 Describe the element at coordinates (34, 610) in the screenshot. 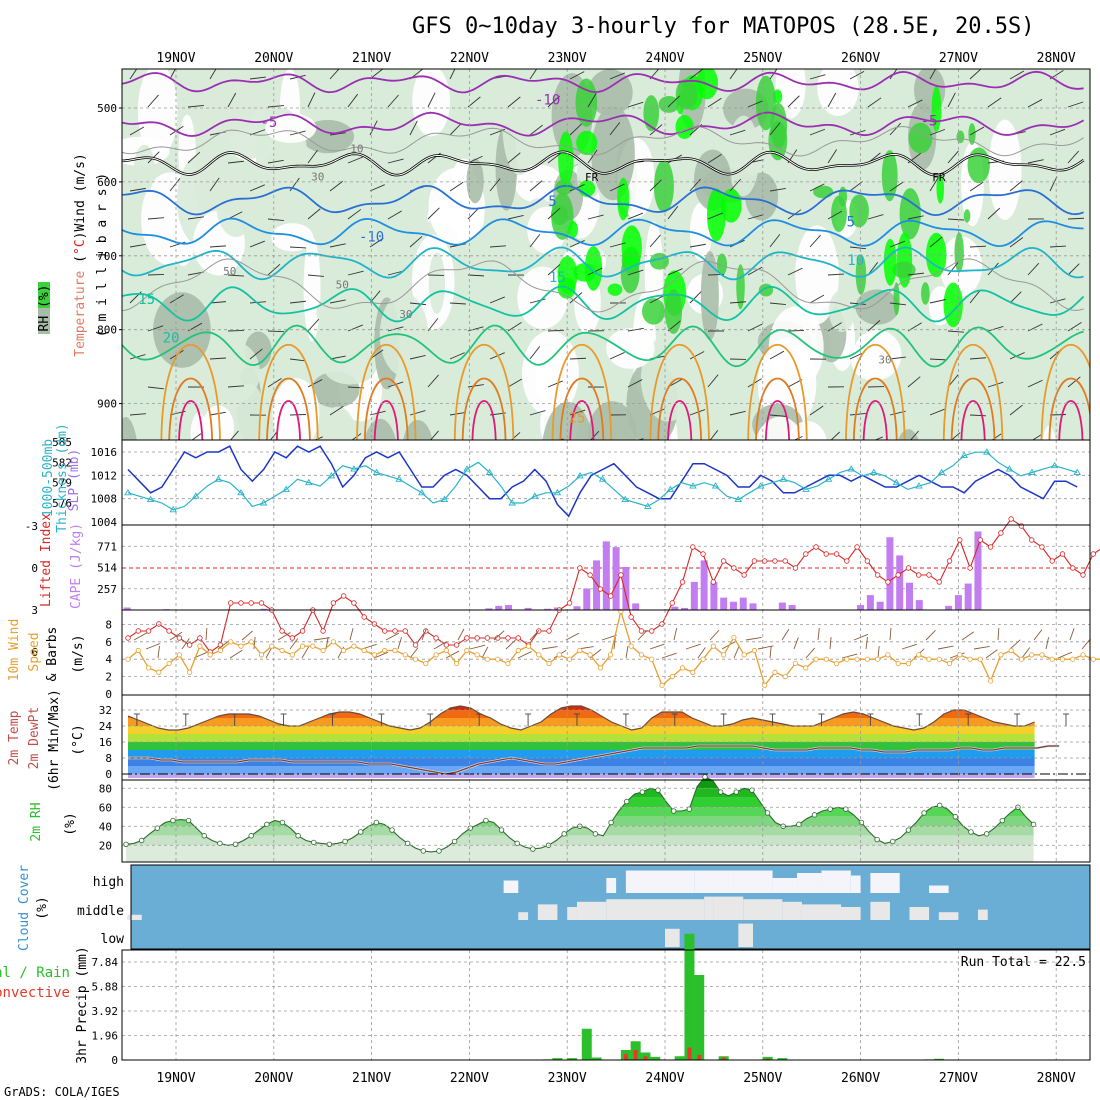

I see `li-tick-label: 3` at that location.